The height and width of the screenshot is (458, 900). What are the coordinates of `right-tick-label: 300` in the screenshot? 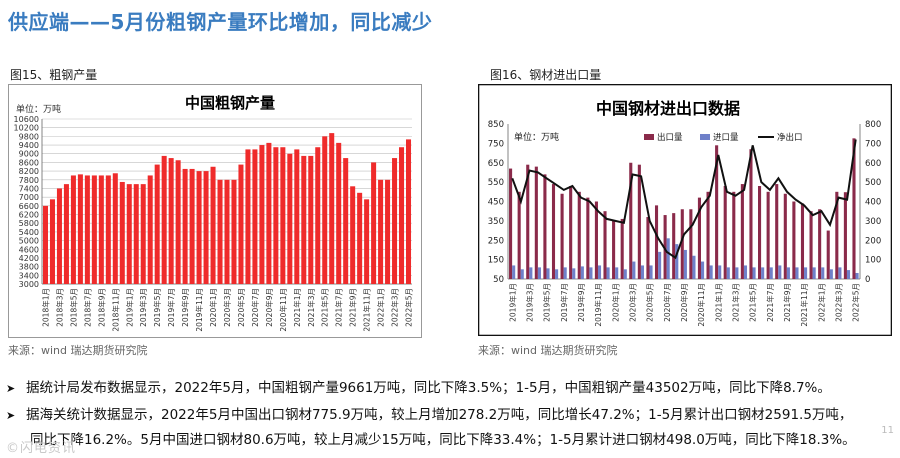 It's located at (873, 222).